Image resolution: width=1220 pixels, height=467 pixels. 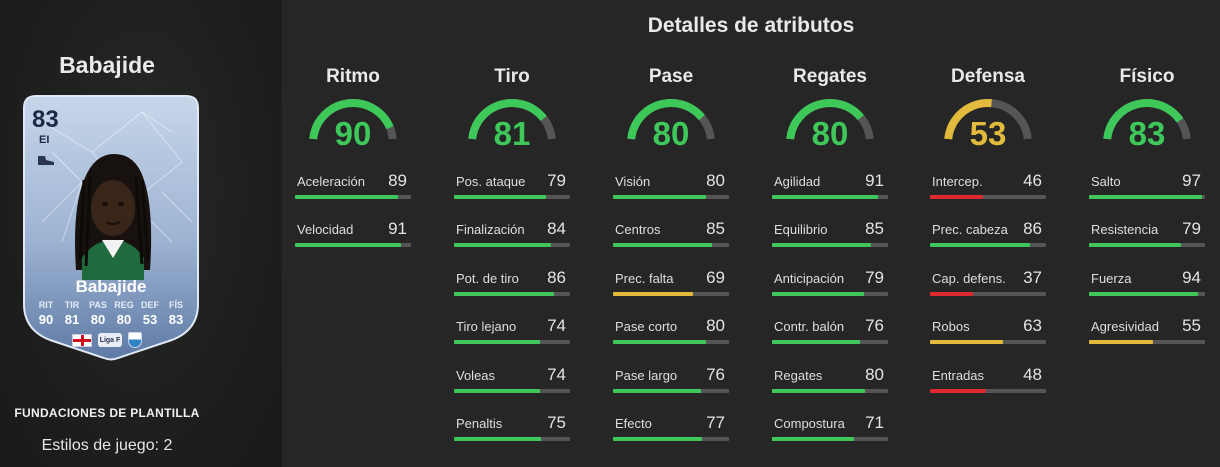 I want to click on attribute-label: Compostura, so click(x=809, y=423).